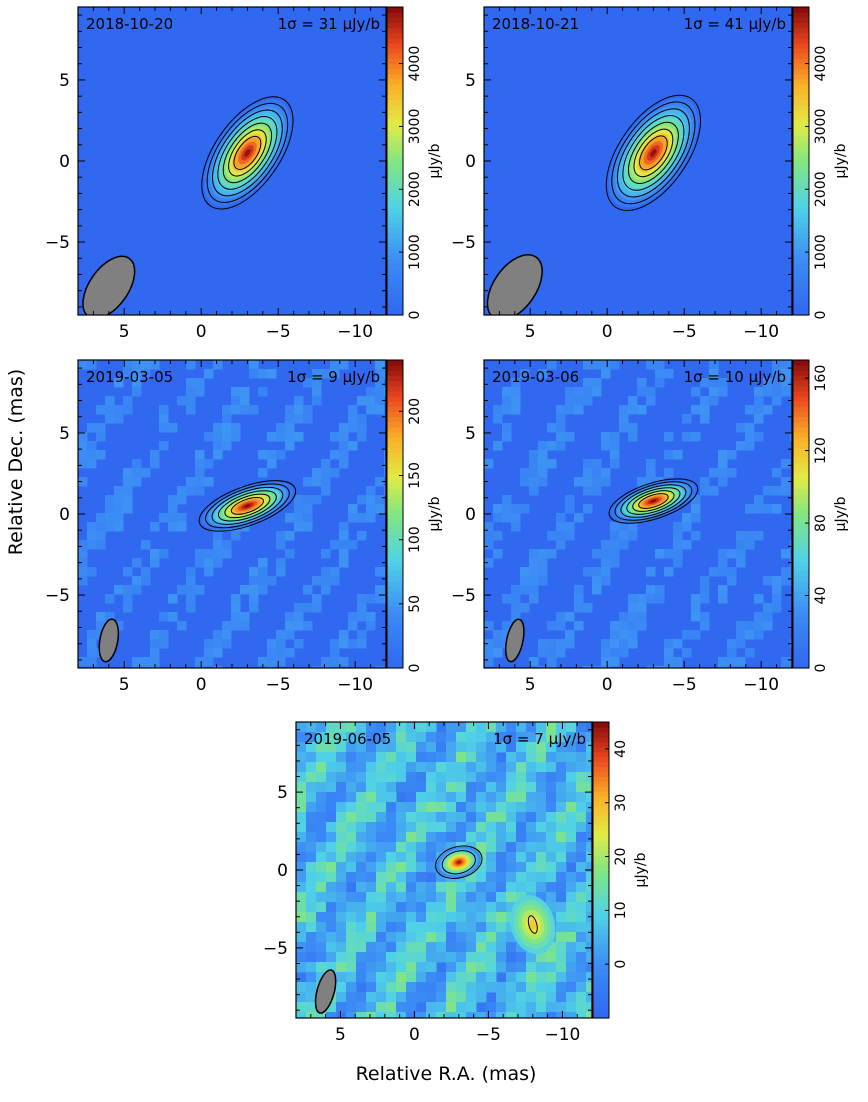 This screenshot has height=1102, width=868. I want to click on y-tick-label: 5, so click(64, 434).